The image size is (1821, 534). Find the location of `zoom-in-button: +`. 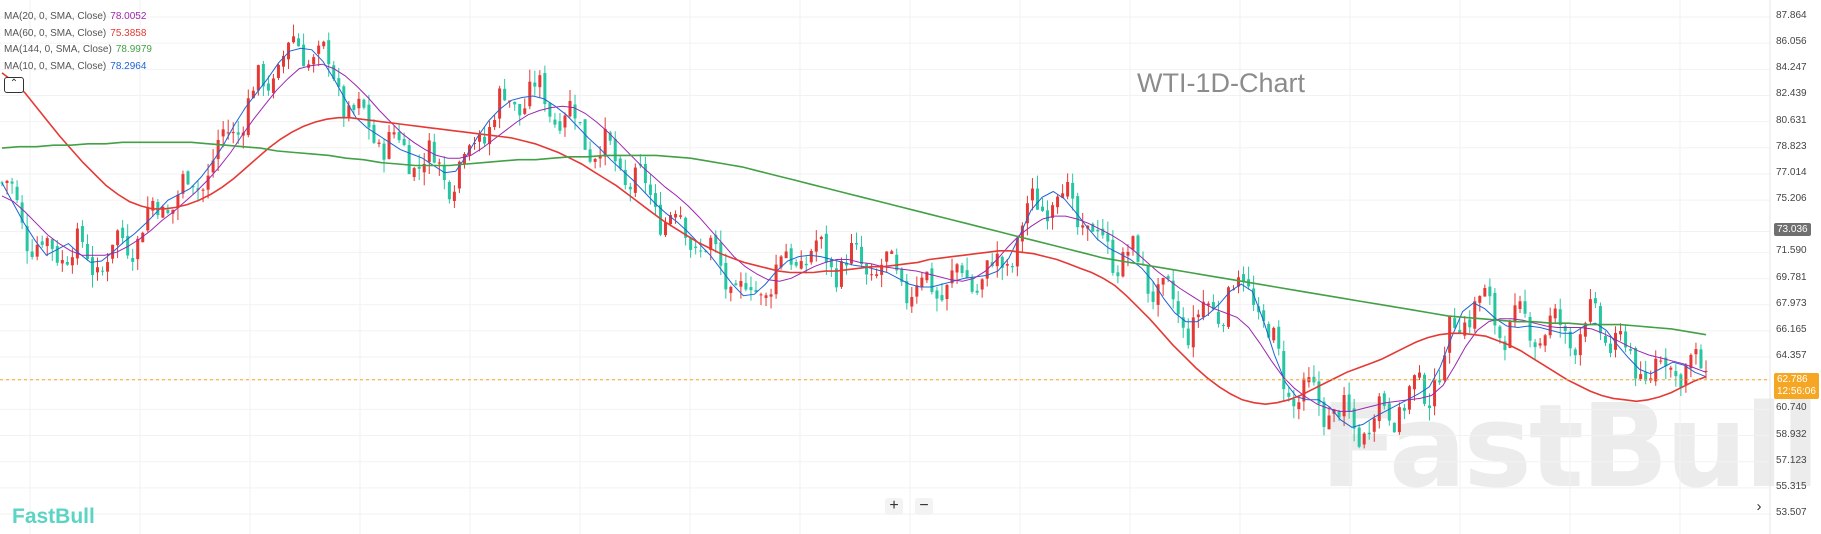

zoom-in-button: + is located at coordinates (894, 506).